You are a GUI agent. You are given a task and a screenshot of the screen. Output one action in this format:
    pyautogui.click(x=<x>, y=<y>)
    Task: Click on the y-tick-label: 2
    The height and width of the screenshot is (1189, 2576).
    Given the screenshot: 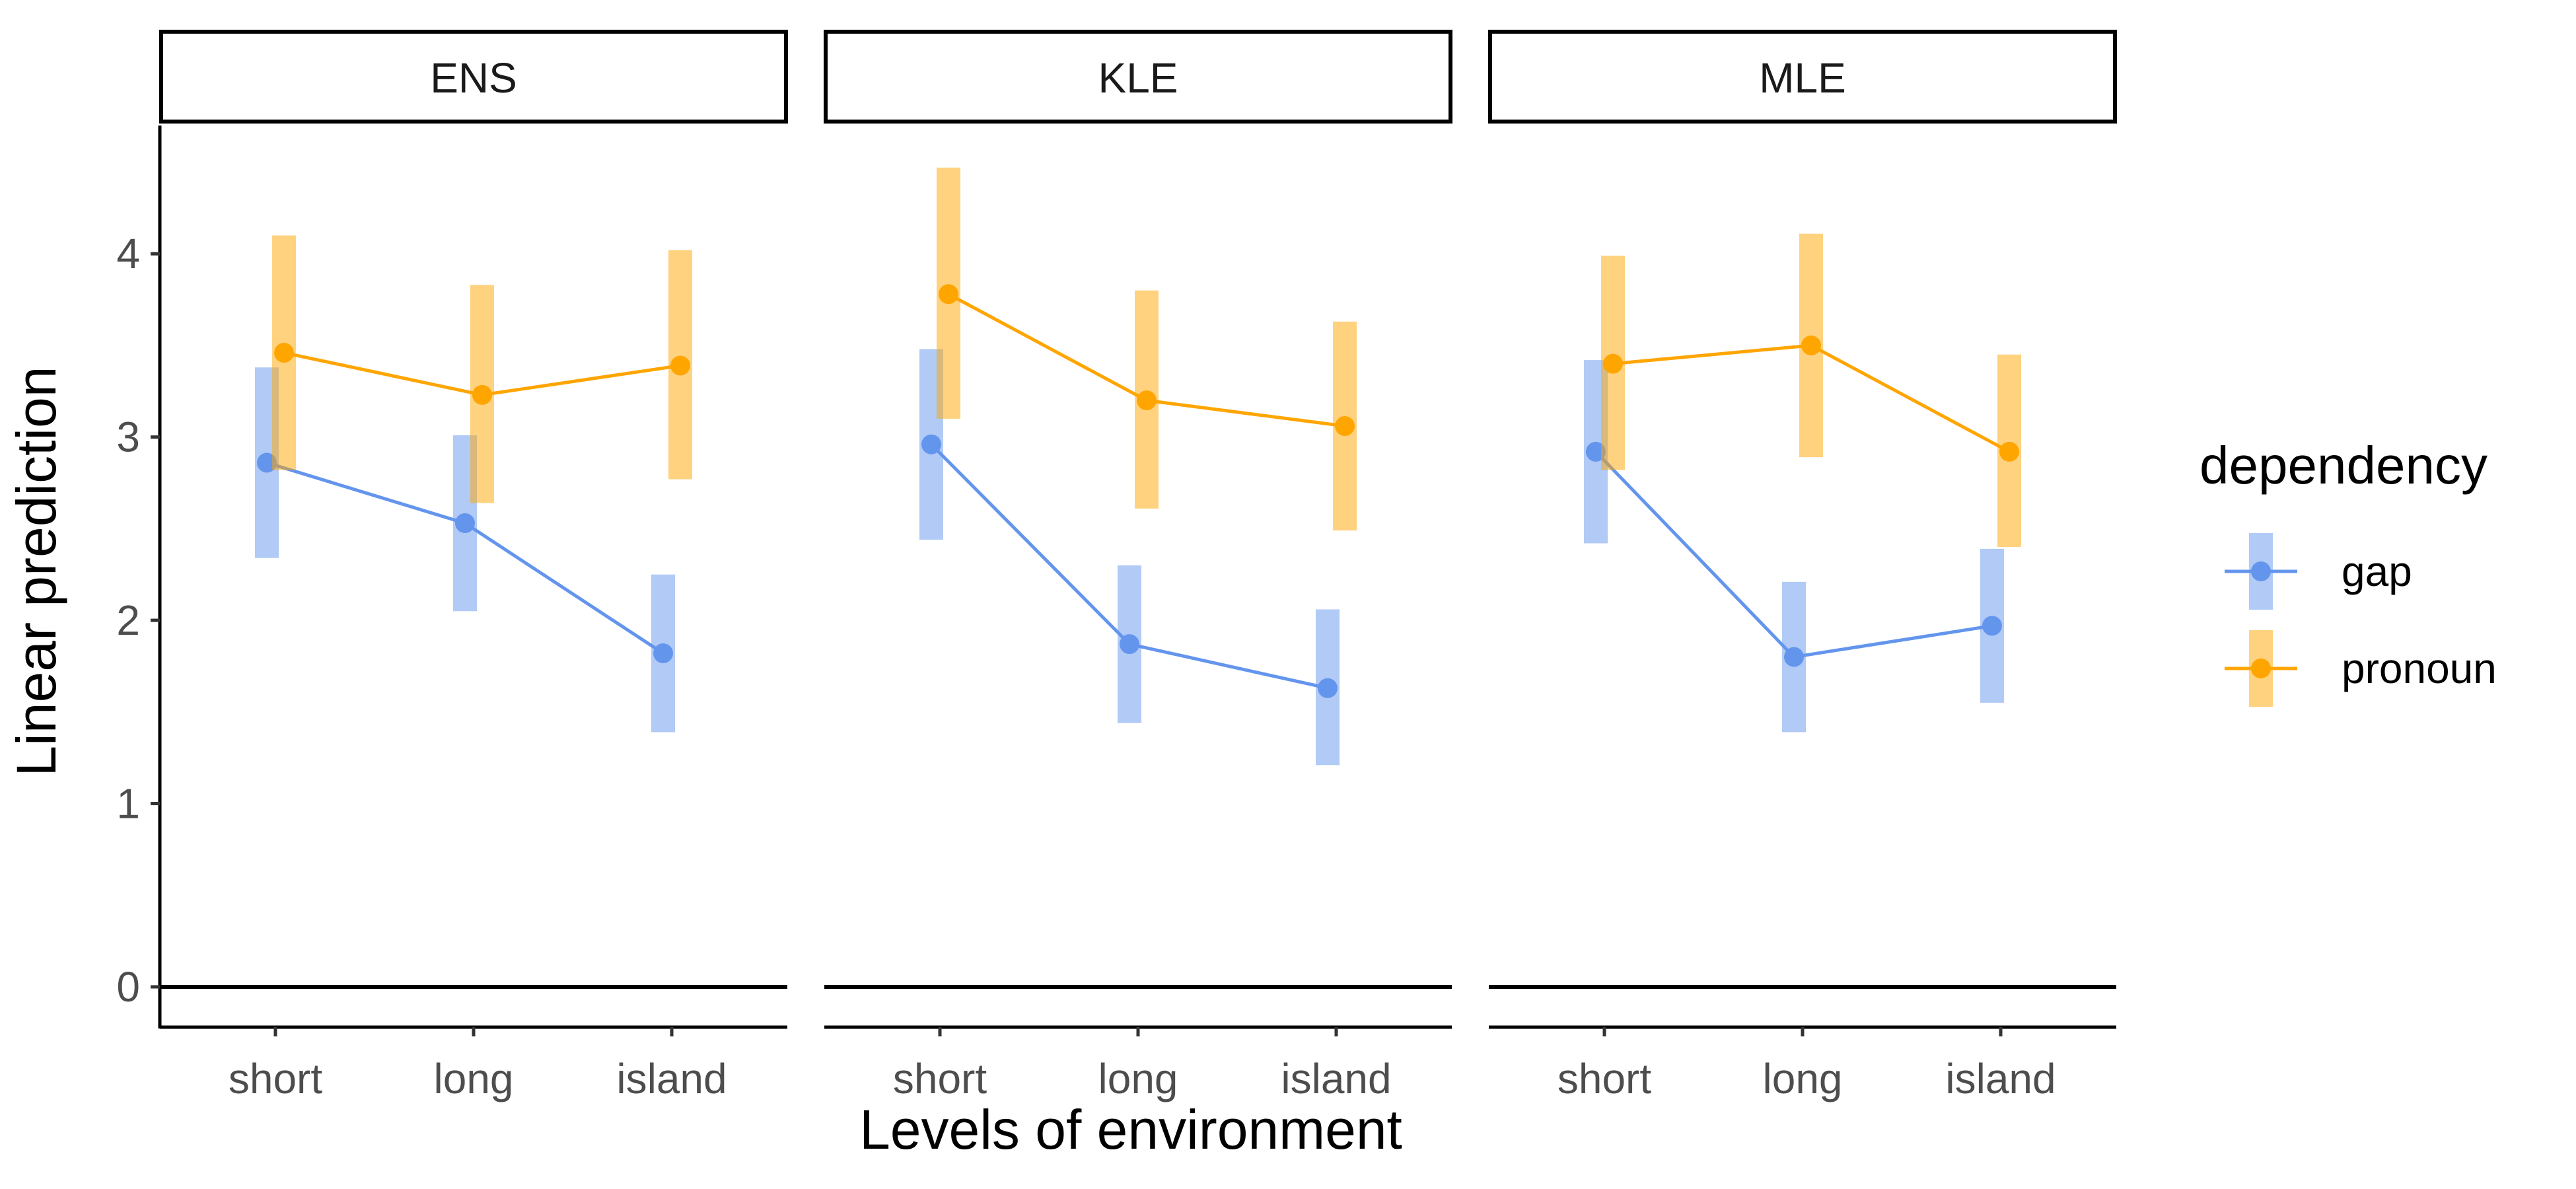 What is the action you would take?
    pyautogui.click(x=128, y=620)
    